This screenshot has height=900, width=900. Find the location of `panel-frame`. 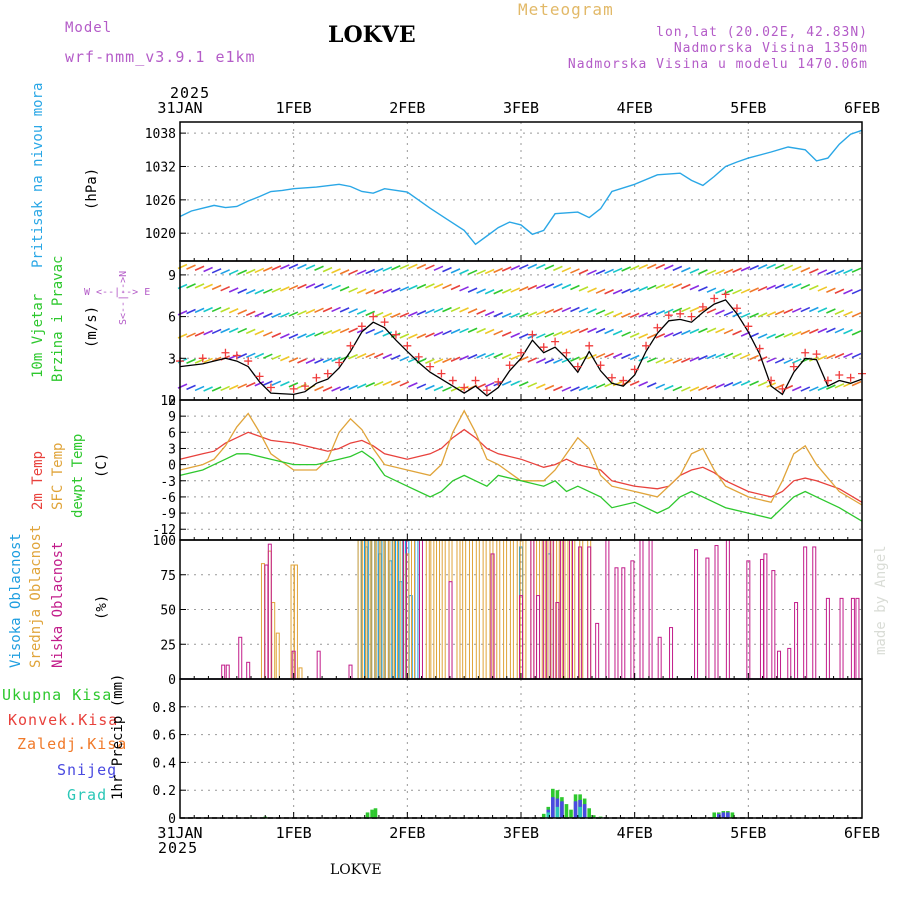

panel-frame is located at coordinates (521, 609).